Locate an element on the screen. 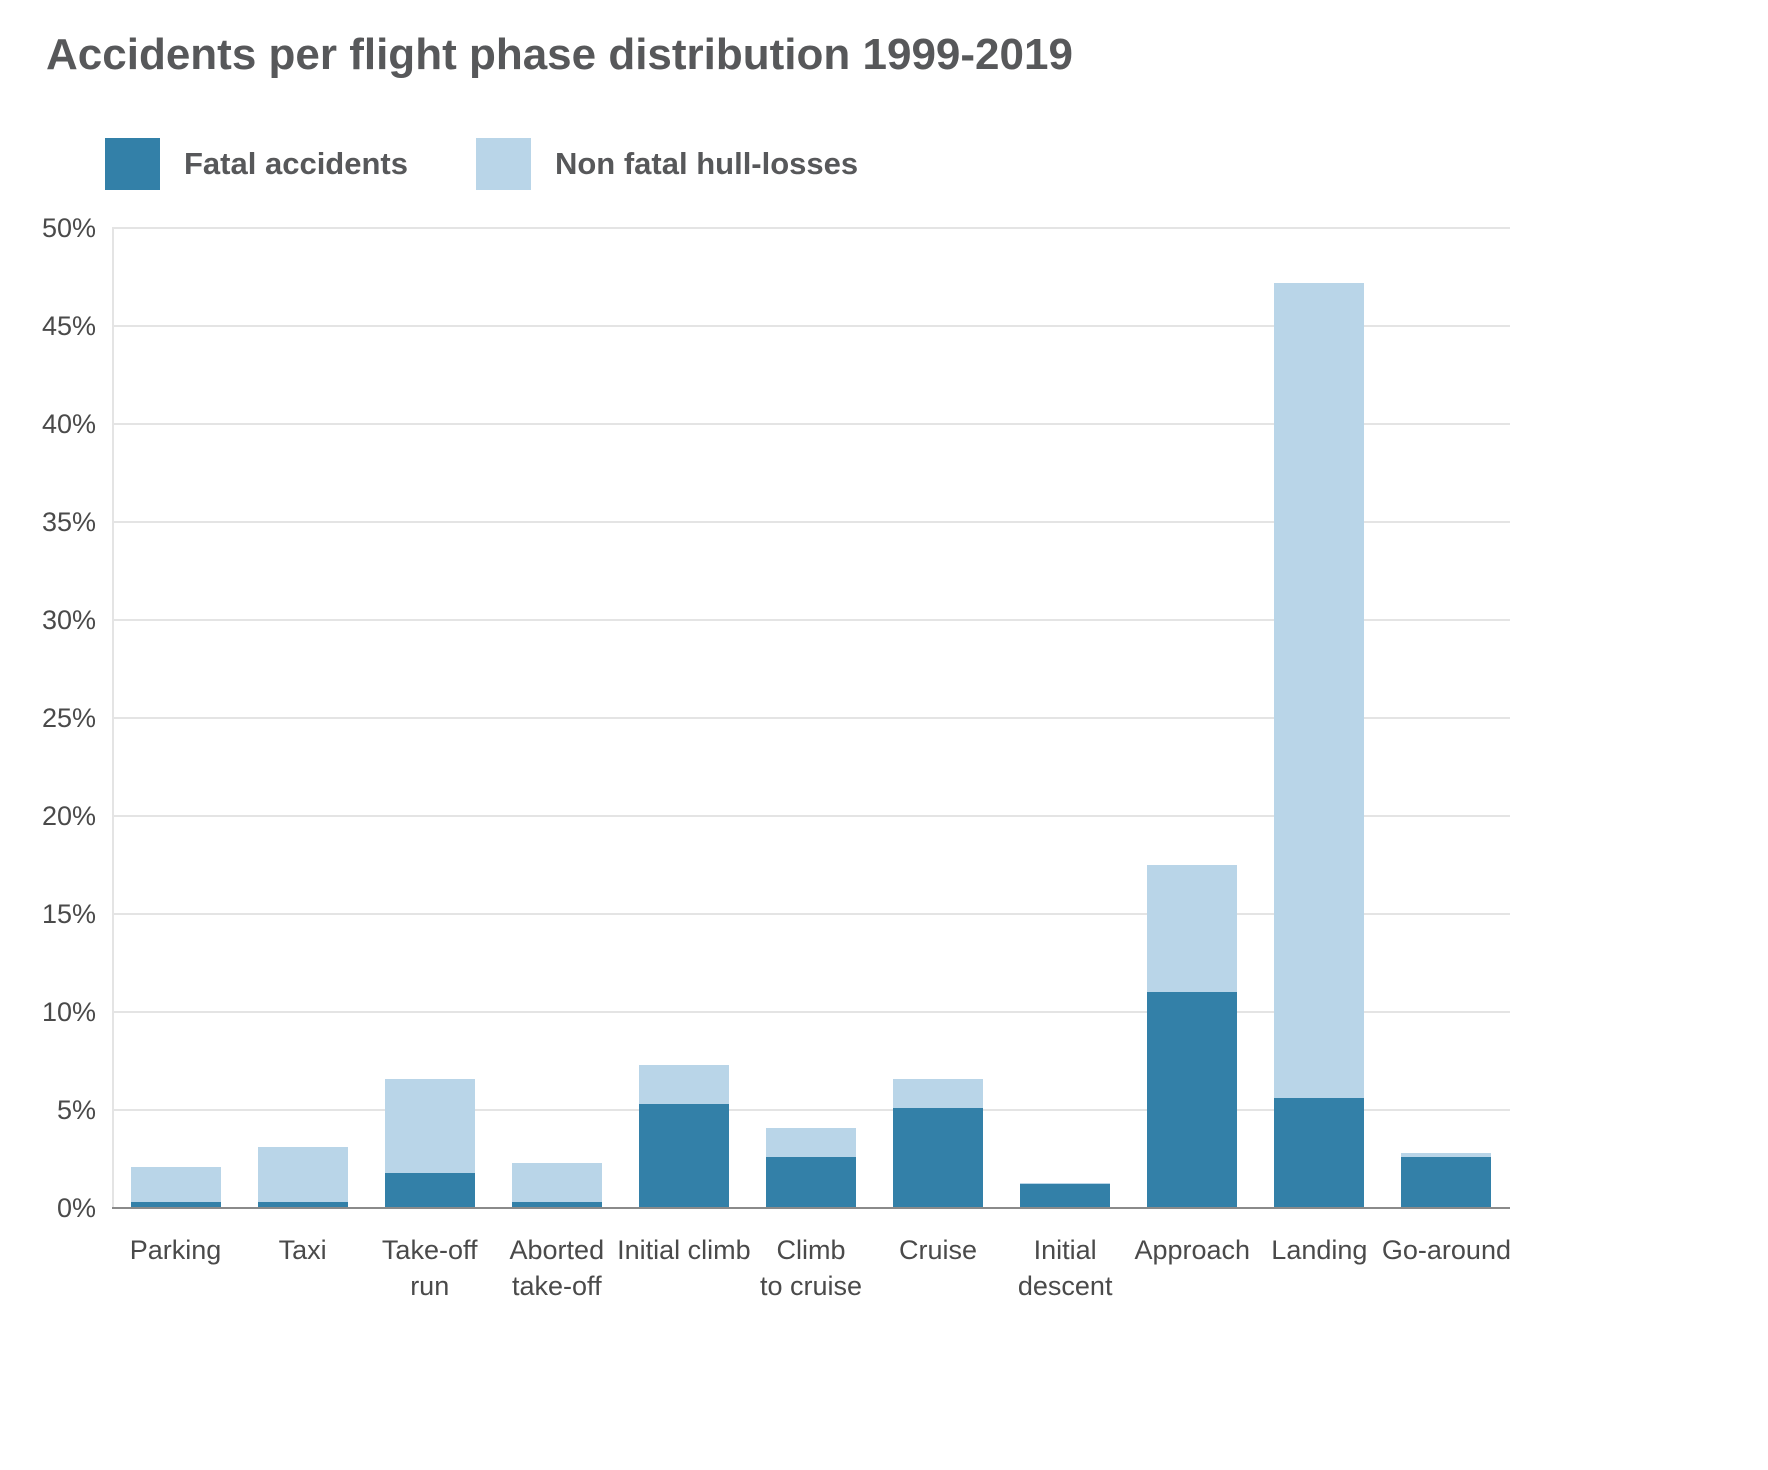 This screenshot has height=1470, width=1768. legend-item-non-fatal-hull-losses: Non fatal hull-losses is located at coordinates (667, 164).